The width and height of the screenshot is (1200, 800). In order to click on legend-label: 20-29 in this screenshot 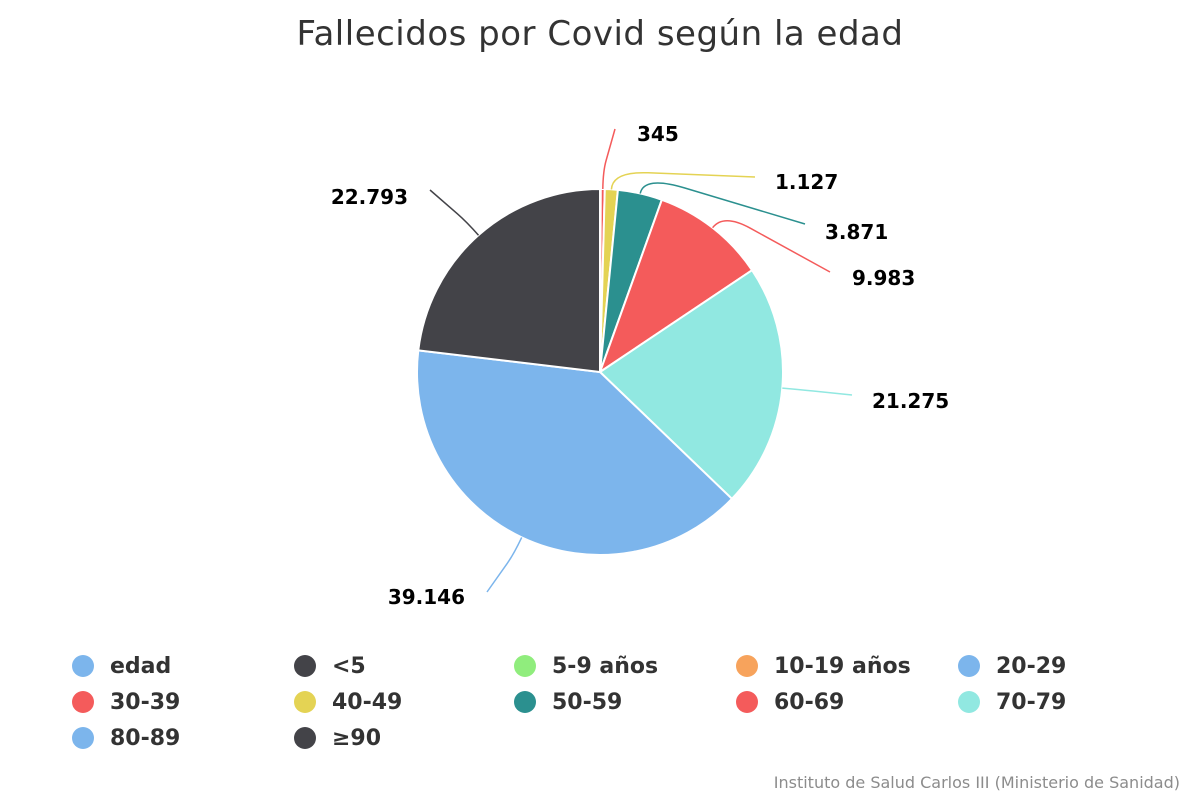, I will do `click(1031, 666)`.